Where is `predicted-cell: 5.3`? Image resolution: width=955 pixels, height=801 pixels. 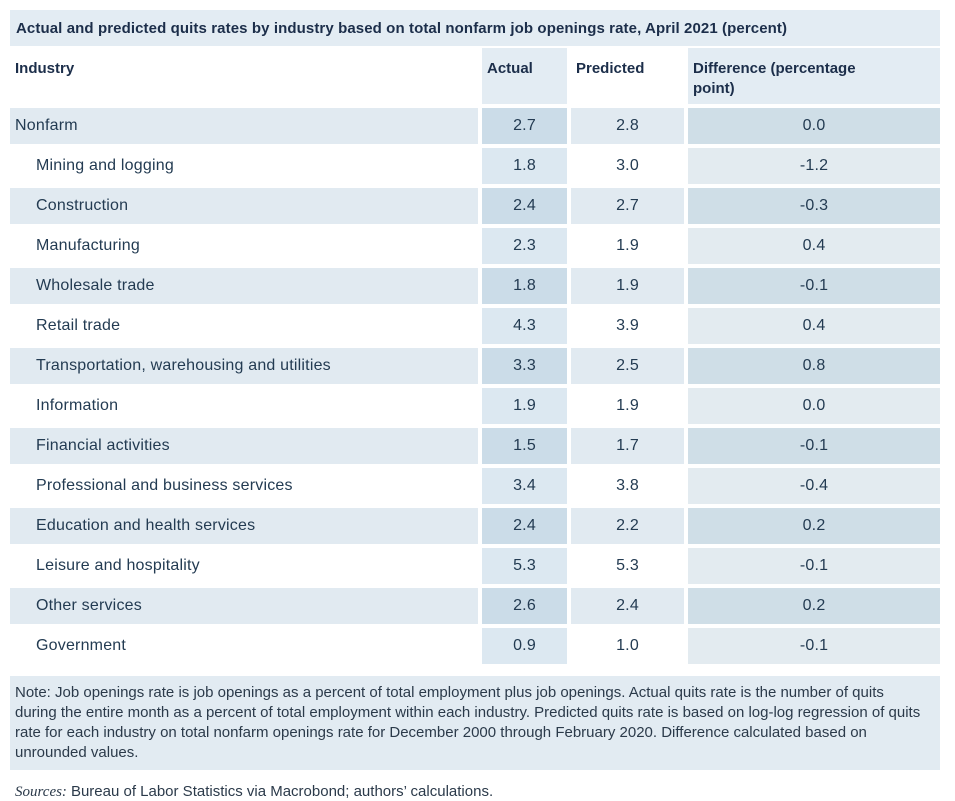 predicted-cell: 5.3 is located at coordinates (627, 565).